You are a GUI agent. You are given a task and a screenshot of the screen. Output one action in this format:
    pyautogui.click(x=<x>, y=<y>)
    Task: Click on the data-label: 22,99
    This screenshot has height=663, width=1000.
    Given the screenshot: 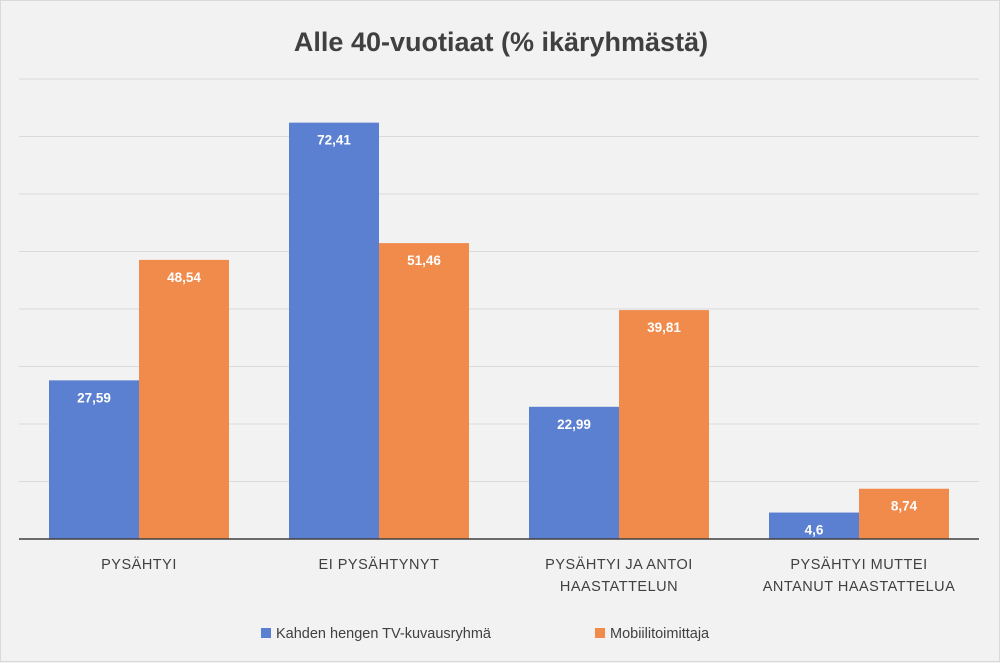 What is the action you would take?
    pyautogui.click(x=574, y=424)
    